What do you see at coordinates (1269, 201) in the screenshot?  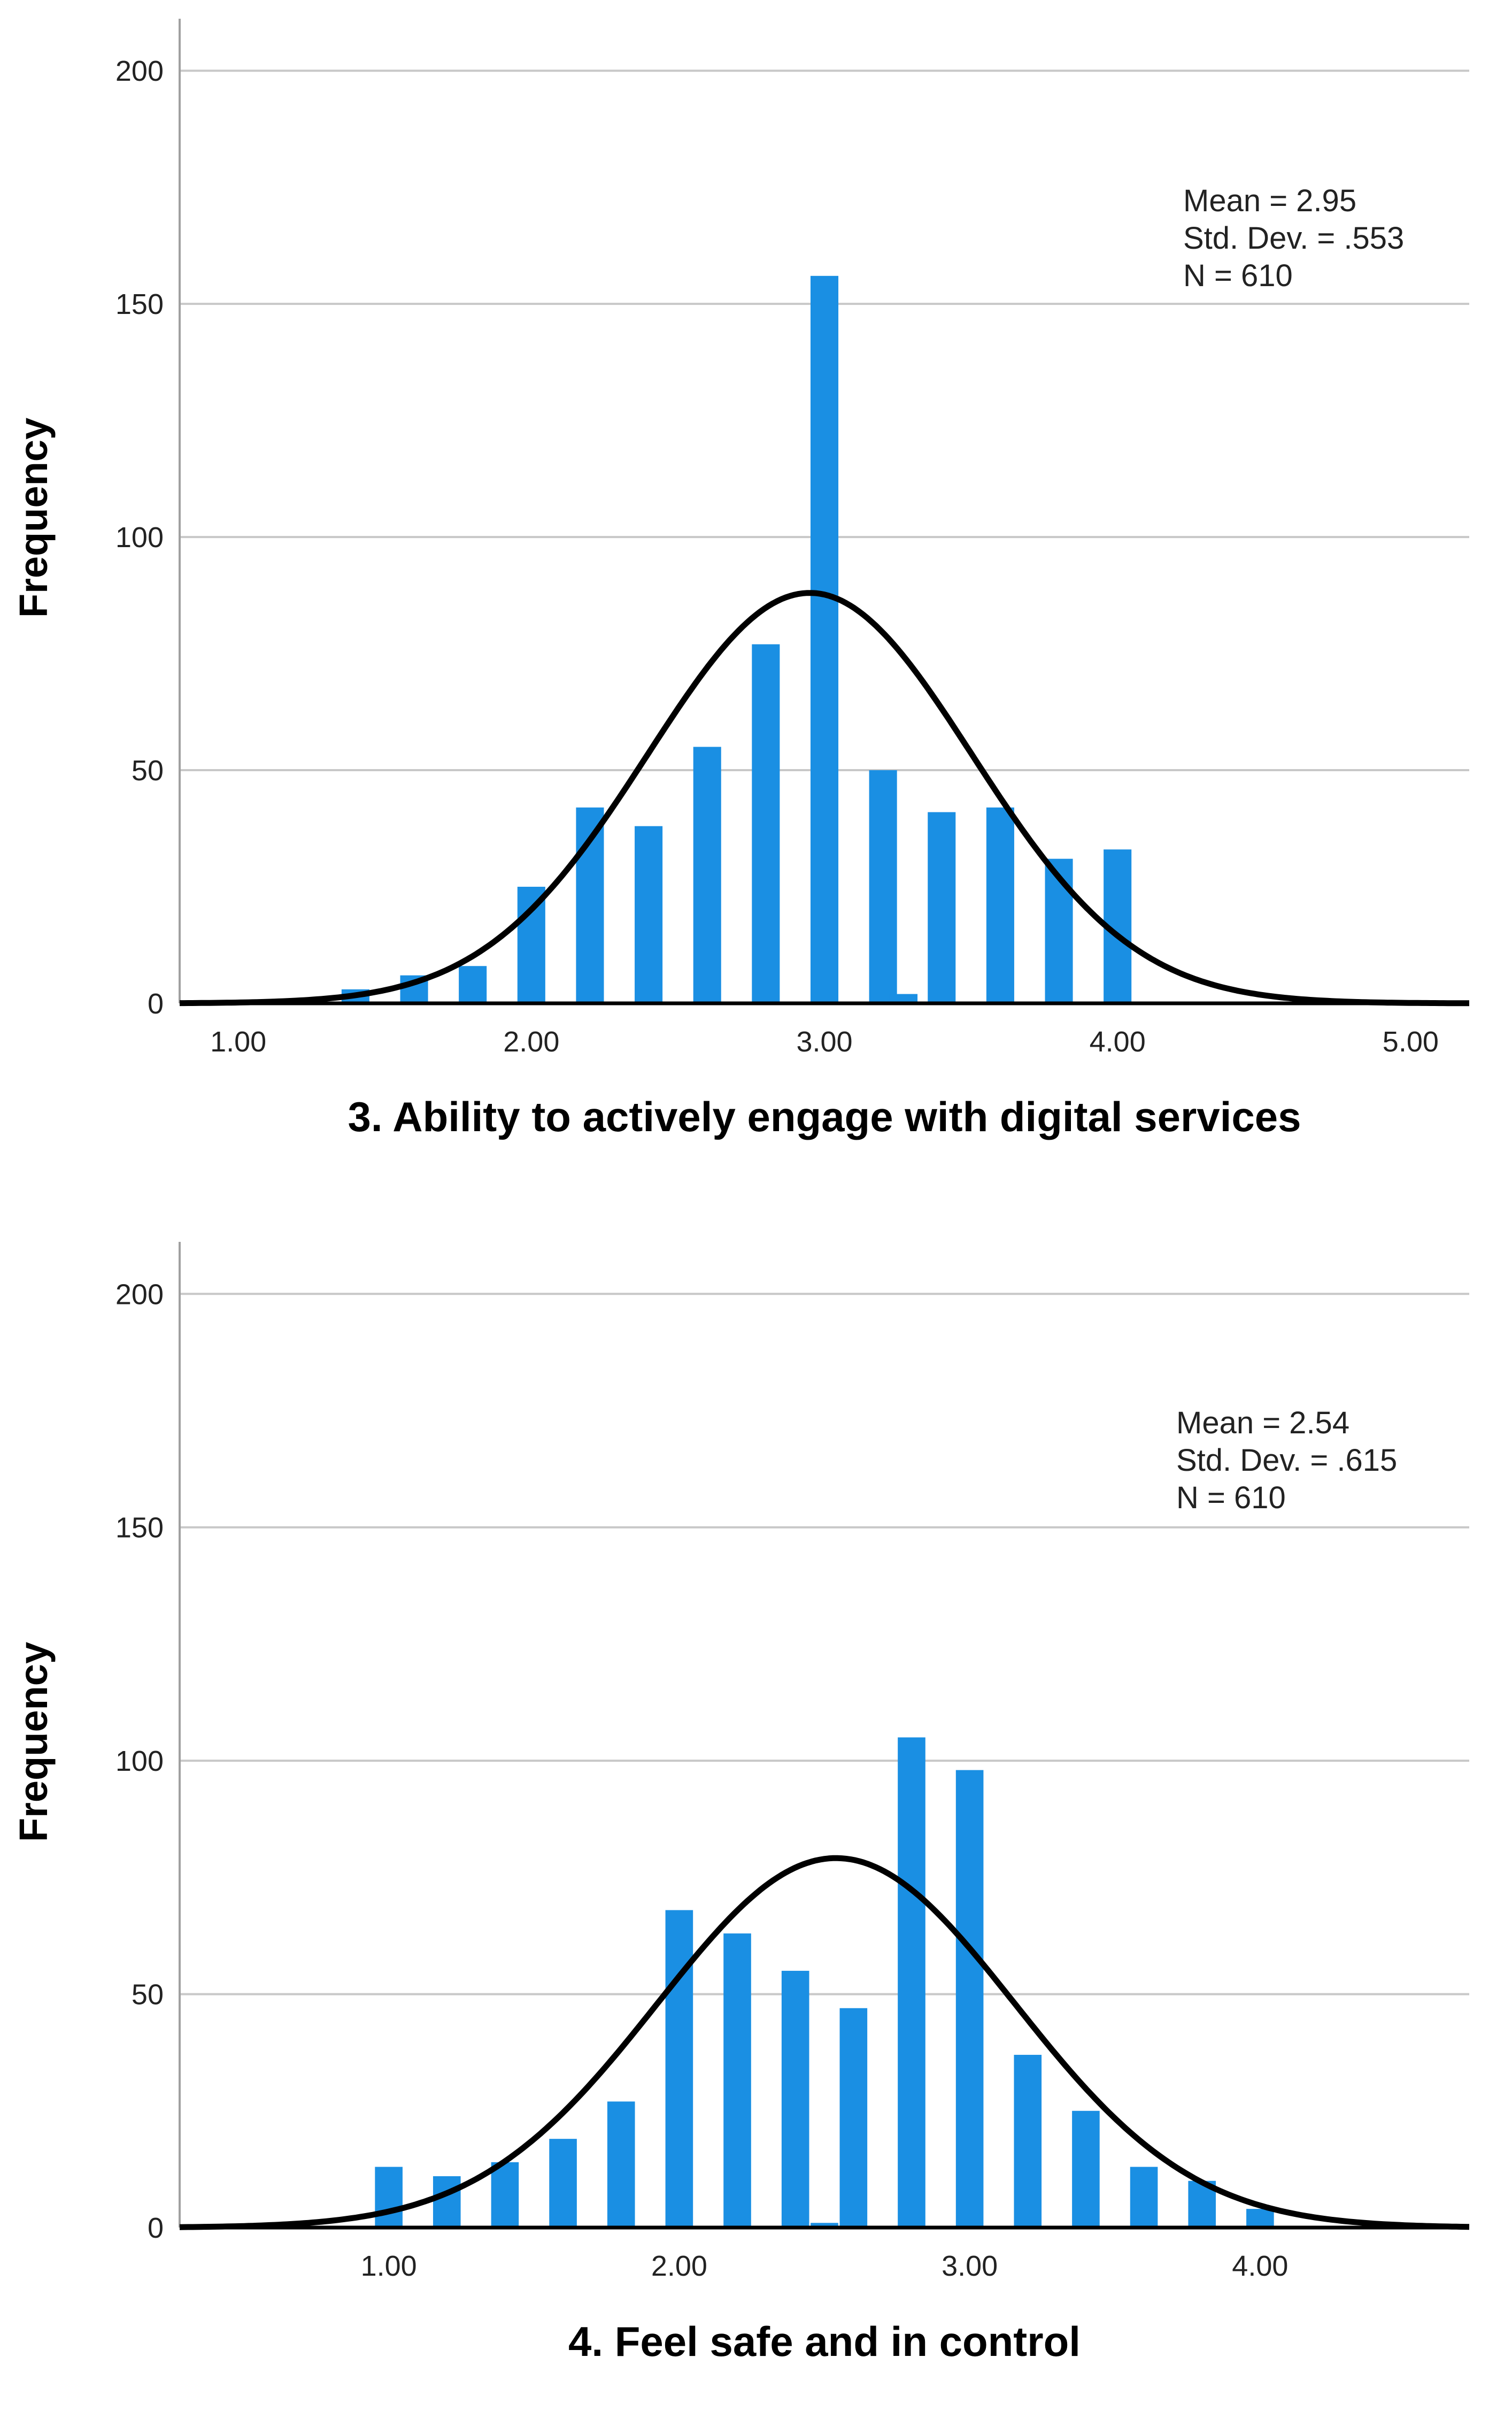 I see `stats-label: Mean = 2.95` at bounding box center [1269, 201].